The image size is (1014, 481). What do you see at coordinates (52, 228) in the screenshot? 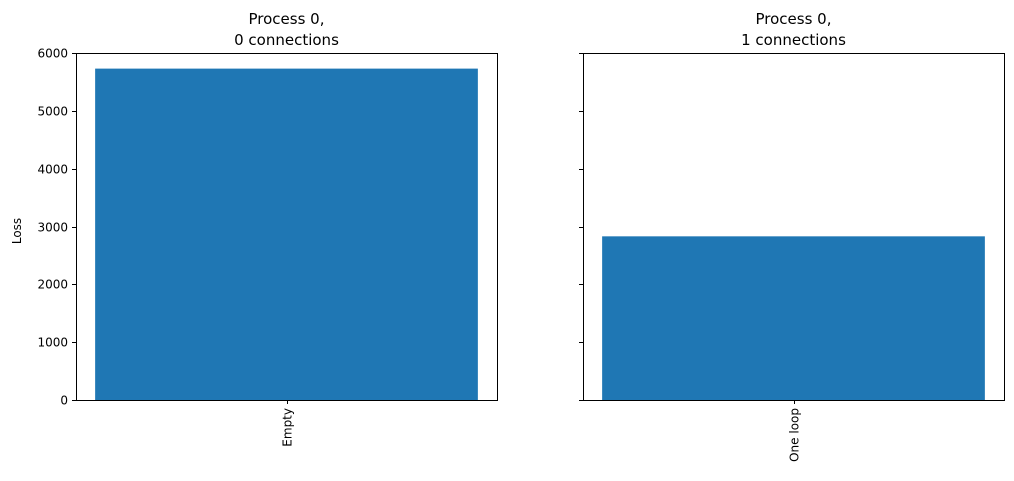
I see `y-tick-label: 3000` at bounding box center [52, 228].